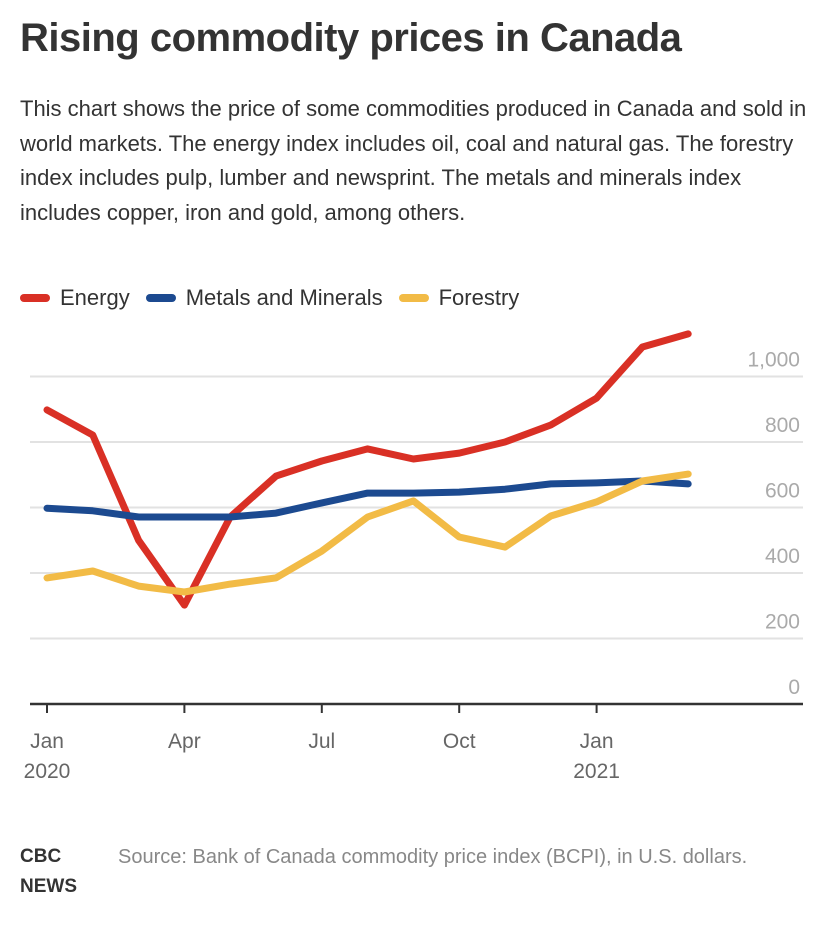  I want to click on y-tick-label: 200, so click(782, 622).